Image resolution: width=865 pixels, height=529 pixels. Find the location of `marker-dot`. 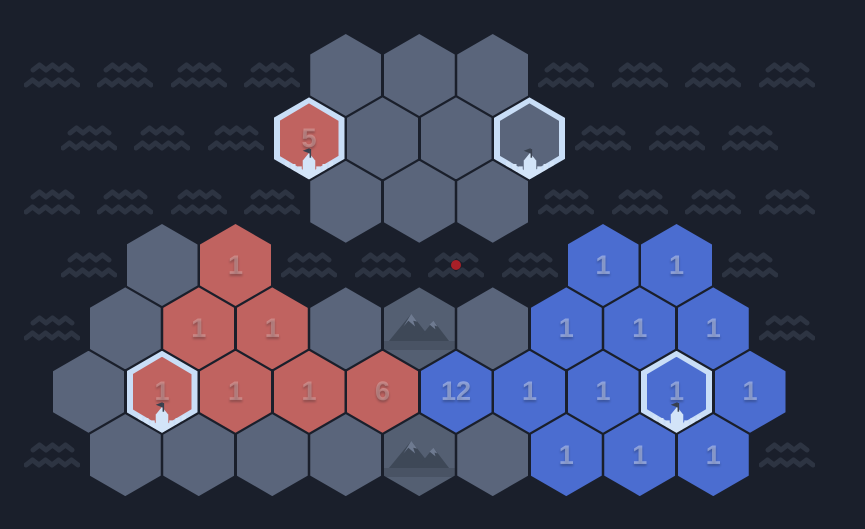

marker-dot is located at coordinates (456, 265).